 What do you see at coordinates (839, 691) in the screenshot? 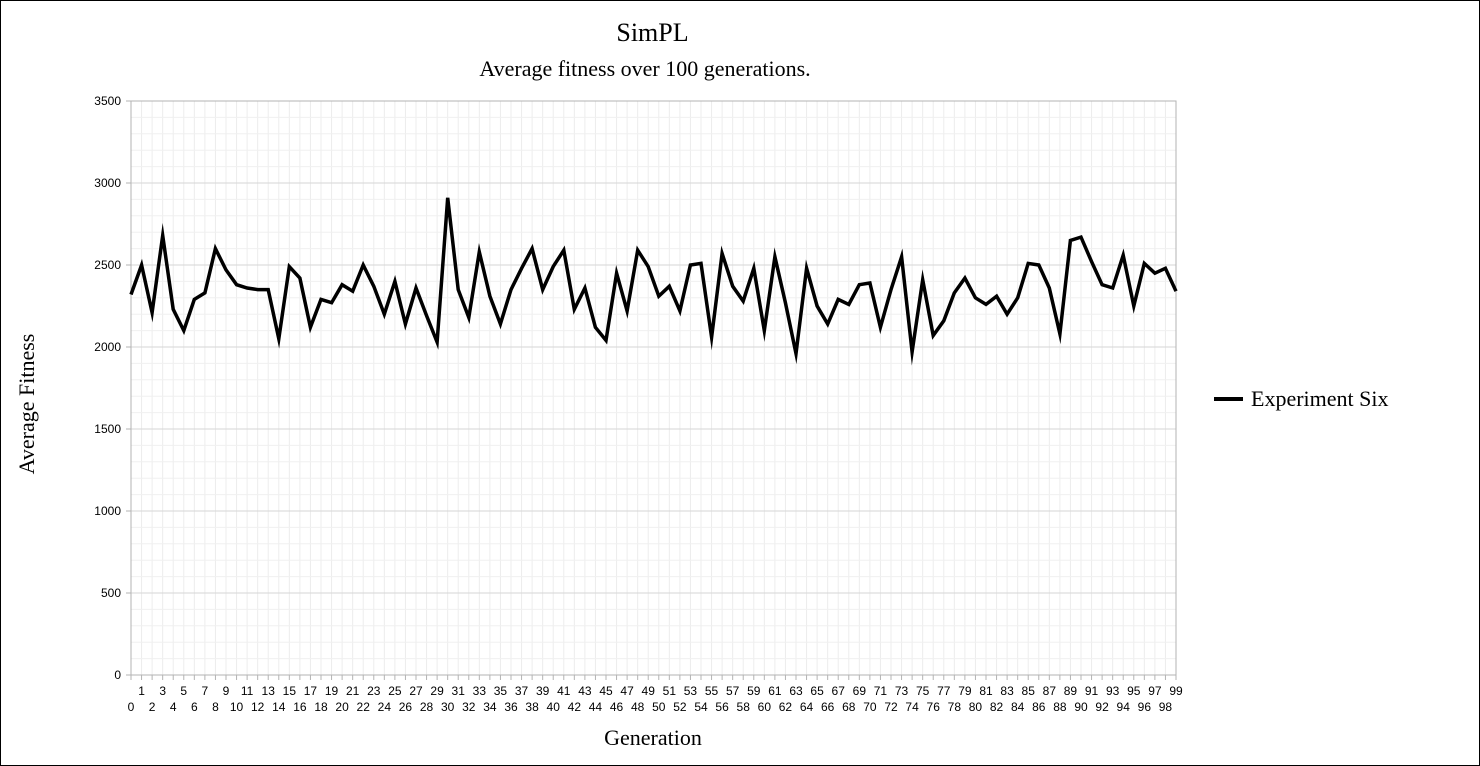
I see `x-tick-label: 67` at bounding box center [839, 691].